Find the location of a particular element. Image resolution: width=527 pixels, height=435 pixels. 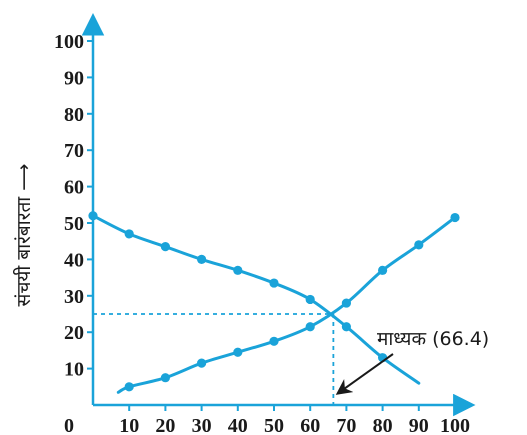

median-annotation-arrow is located at coordinates (364, 374).